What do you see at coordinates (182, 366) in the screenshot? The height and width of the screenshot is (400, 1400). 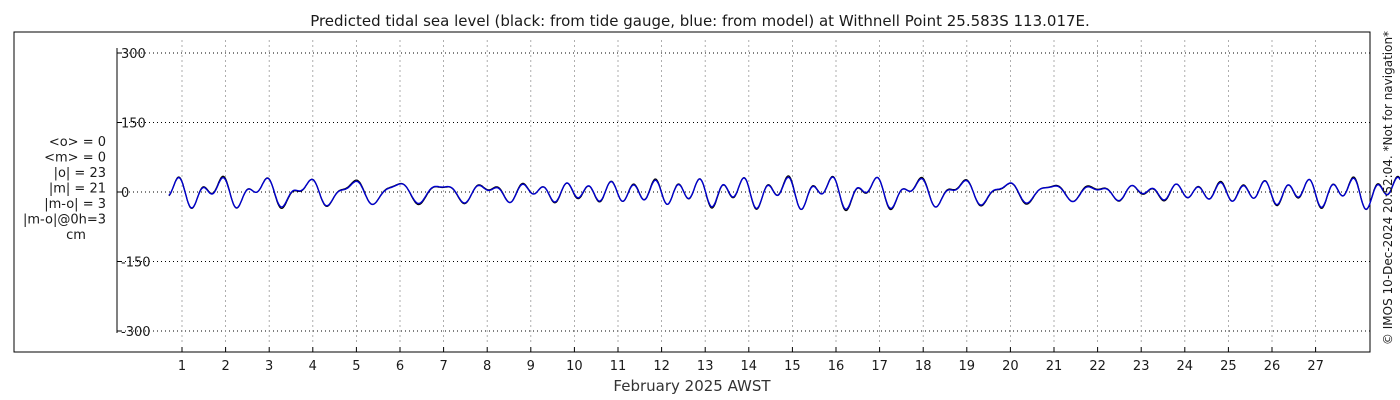 I see `x-tick-label: 1` at bounding box center [182, 366].